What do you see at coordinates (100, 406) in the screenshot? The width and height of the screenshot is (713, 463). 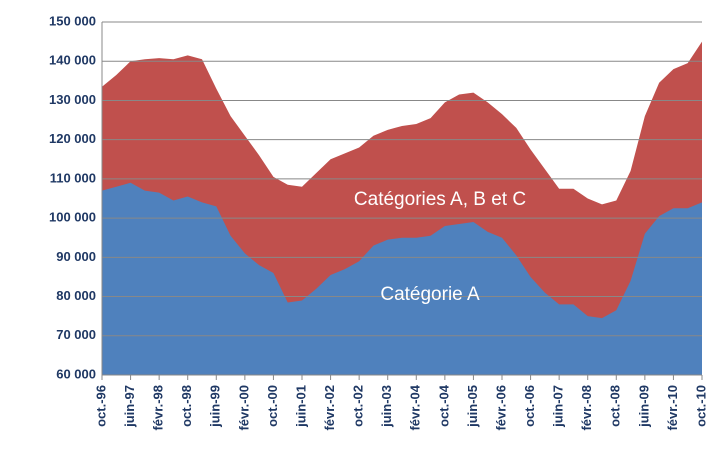 I see `x-tick-label: oct.-96` at bounding box center [100, 406].